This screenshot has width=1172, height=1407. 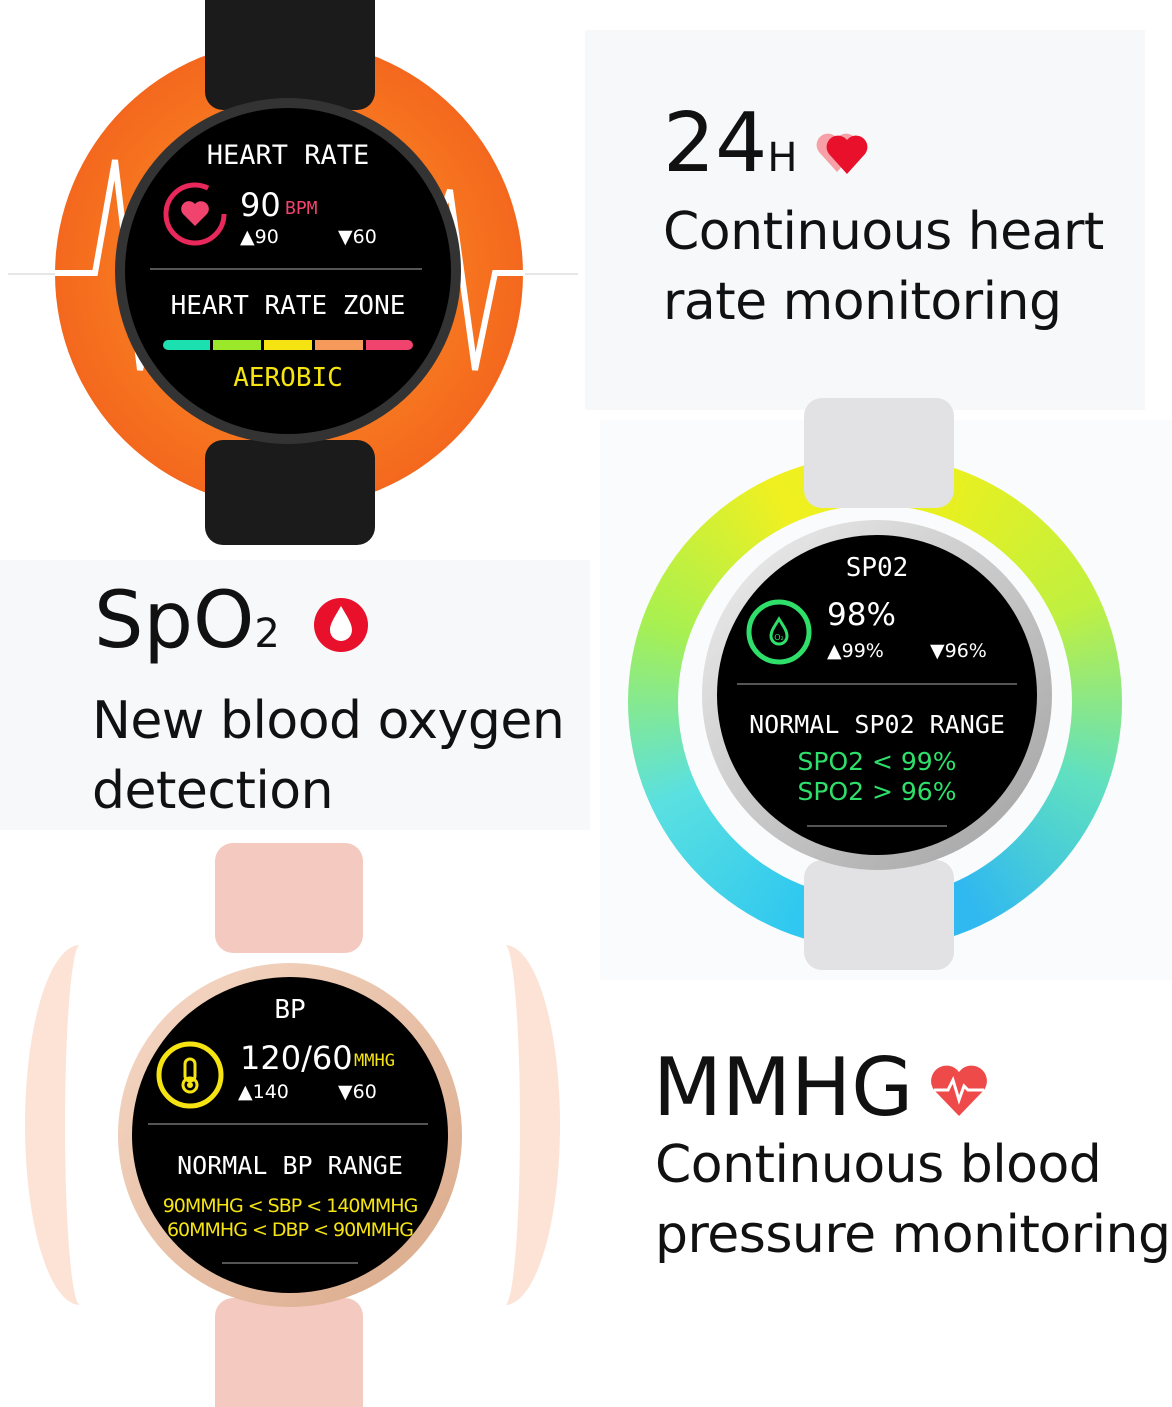 I want to click on svg-text: O₂, so click(x=779, y=637).